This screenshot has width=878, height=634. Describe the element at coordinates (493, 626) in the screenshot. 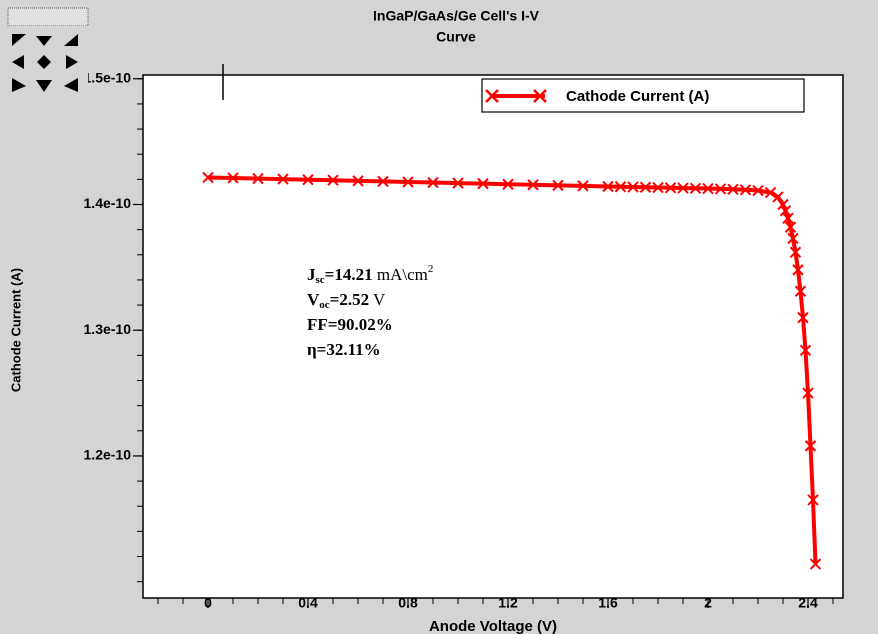

I see `x-axis-label: Anode Voltage (V)` at that location.